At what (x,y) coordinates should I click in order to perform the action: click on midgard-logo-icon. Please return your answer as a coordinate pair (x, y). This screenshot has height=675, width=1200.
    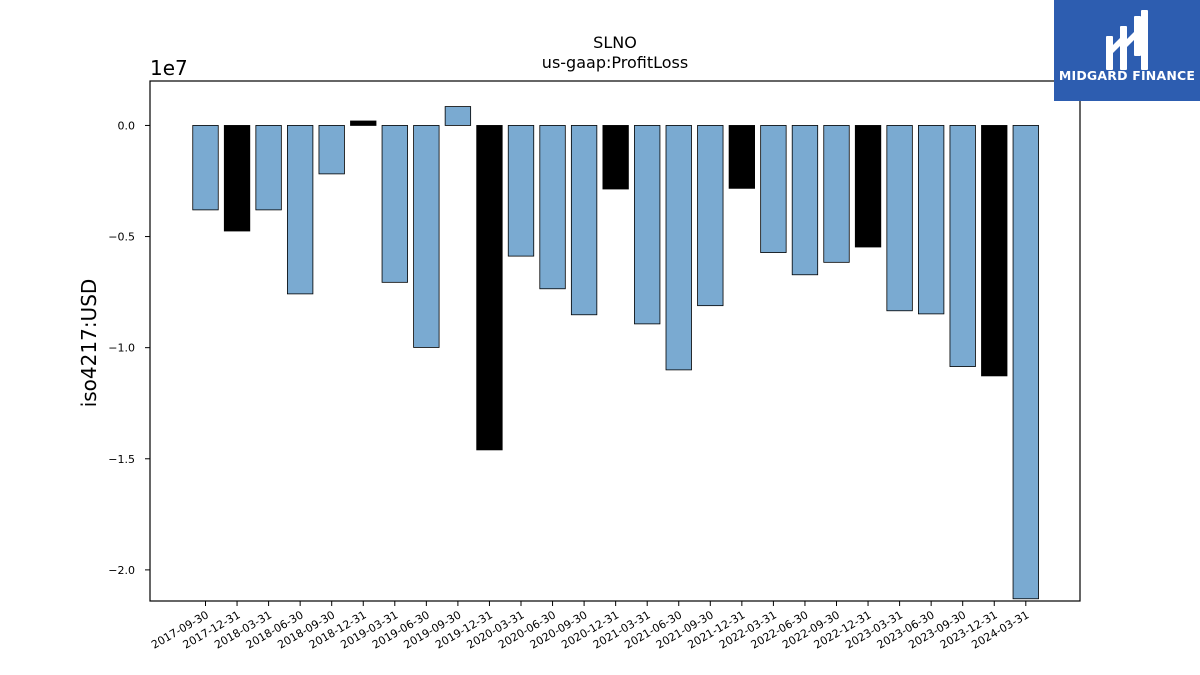
    Looking at the image, I should click on (1127, 40).